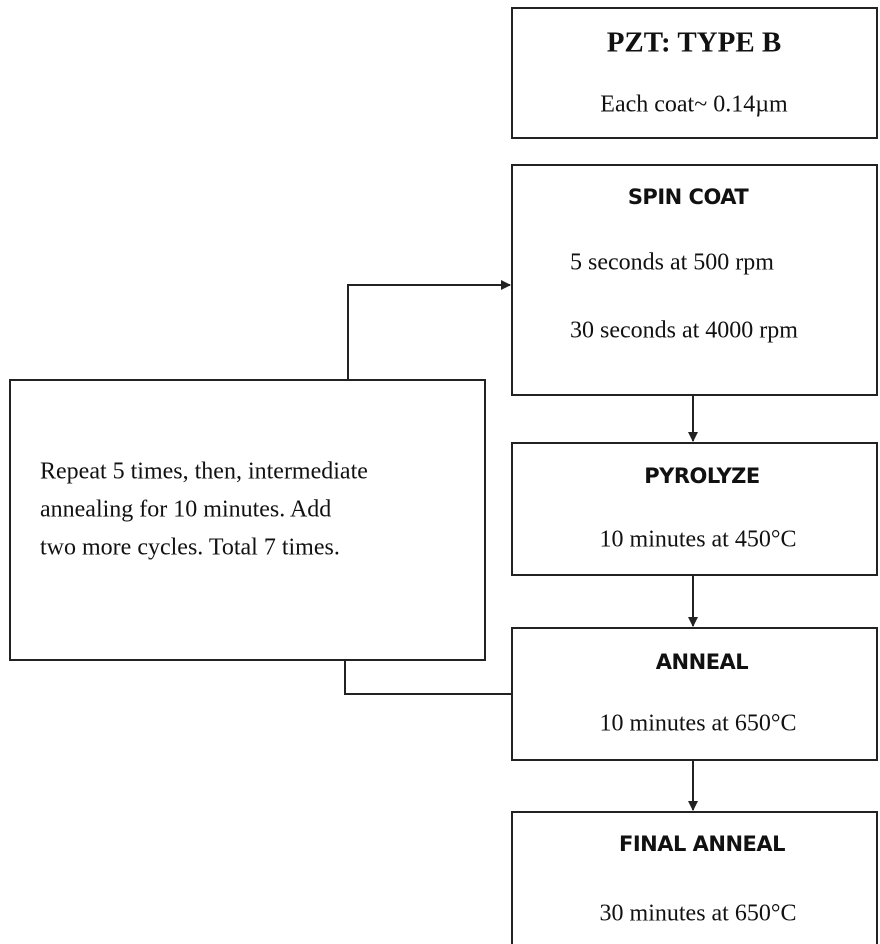  What do you see at coordinates (428, 677) in the screenshot?
I see `loop-line` at bounding box center [428, 677].